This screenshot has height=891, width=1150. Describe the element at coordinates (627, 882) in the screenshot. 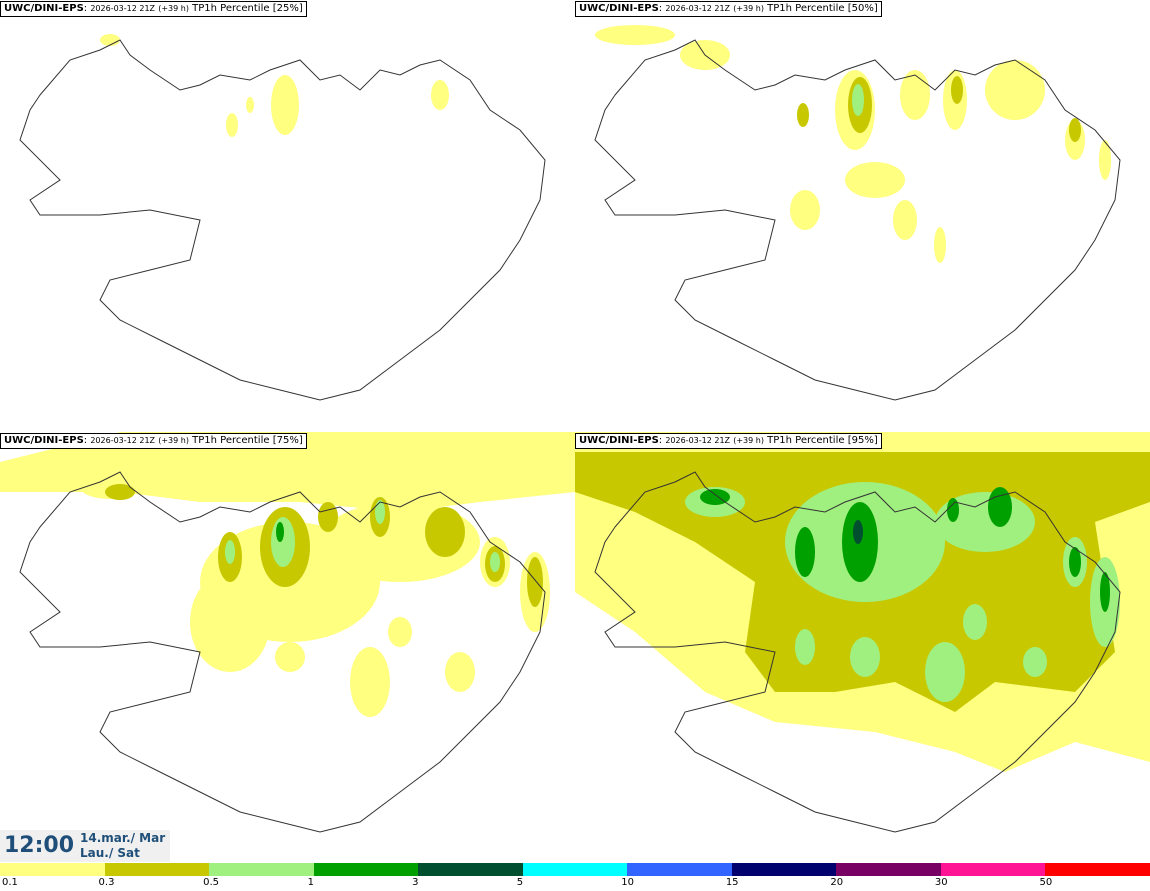

I see `colorbar-tick-label: 10` at that location.